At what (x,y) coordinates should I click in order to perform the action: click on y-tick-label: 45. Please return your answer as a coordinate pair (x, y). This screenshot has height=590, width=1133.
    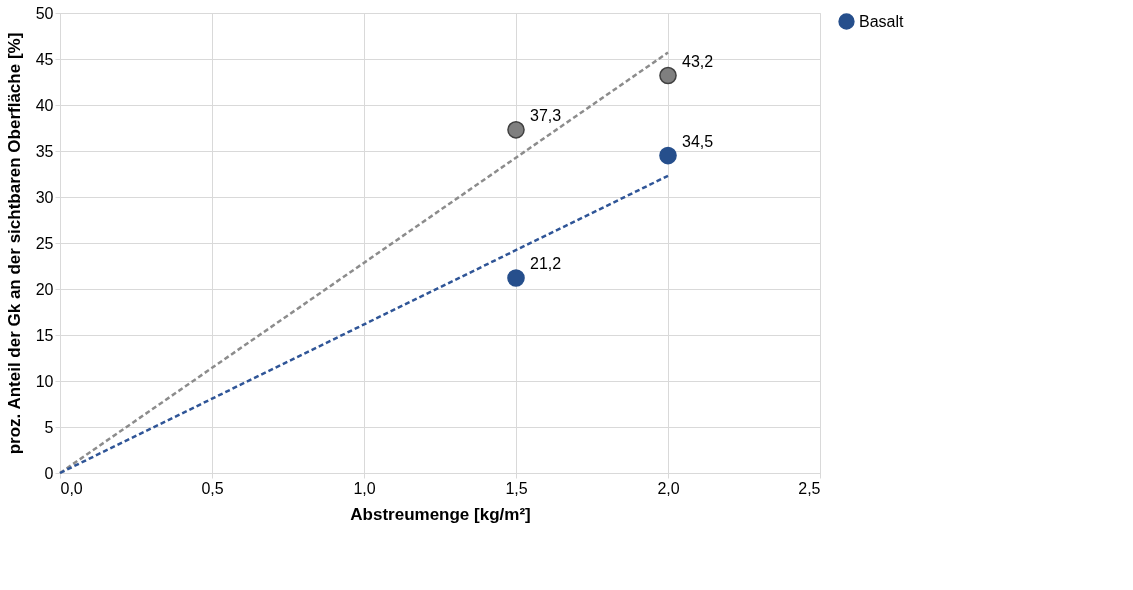
    Looking at the image, I should click on (44, 59).